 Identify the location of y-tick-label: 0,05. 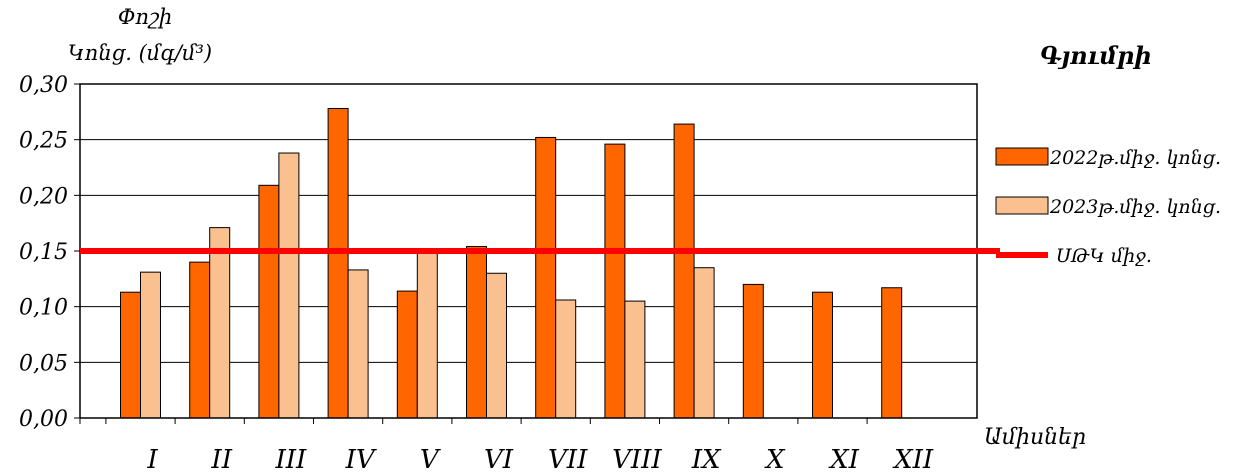
(43, 363).